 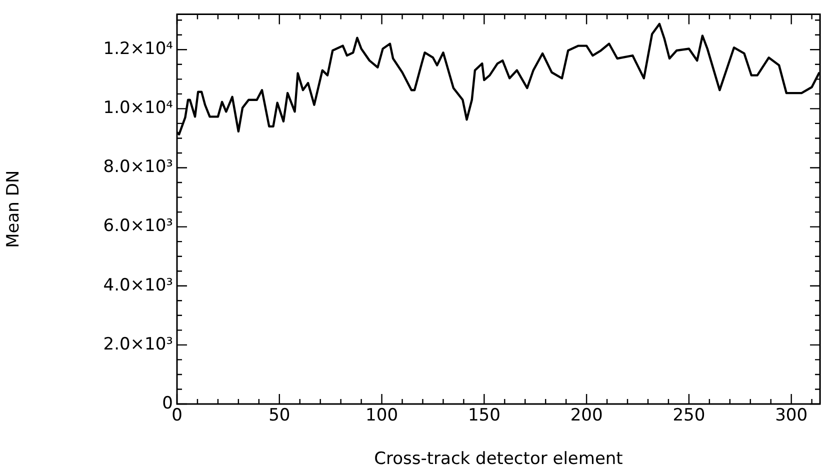 I want to click on y-tick-label: 8.0×10³, so click(x=138, y=167).